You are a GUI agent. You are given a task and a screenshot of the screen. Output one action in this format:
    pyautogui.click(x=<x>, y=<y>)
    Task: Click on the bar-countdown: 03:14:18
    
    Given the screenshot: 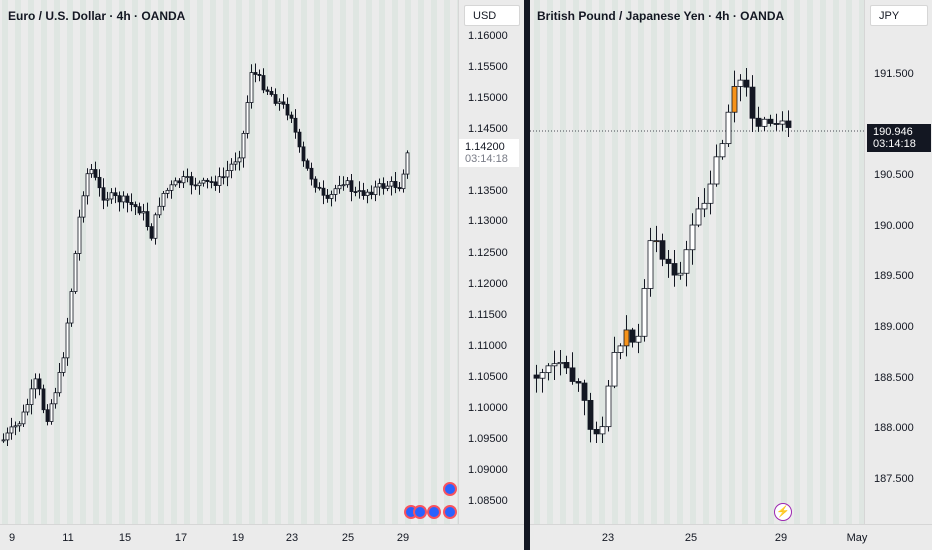 What is the action you would take?
    pyautogui.click(x=894, y=144)
    